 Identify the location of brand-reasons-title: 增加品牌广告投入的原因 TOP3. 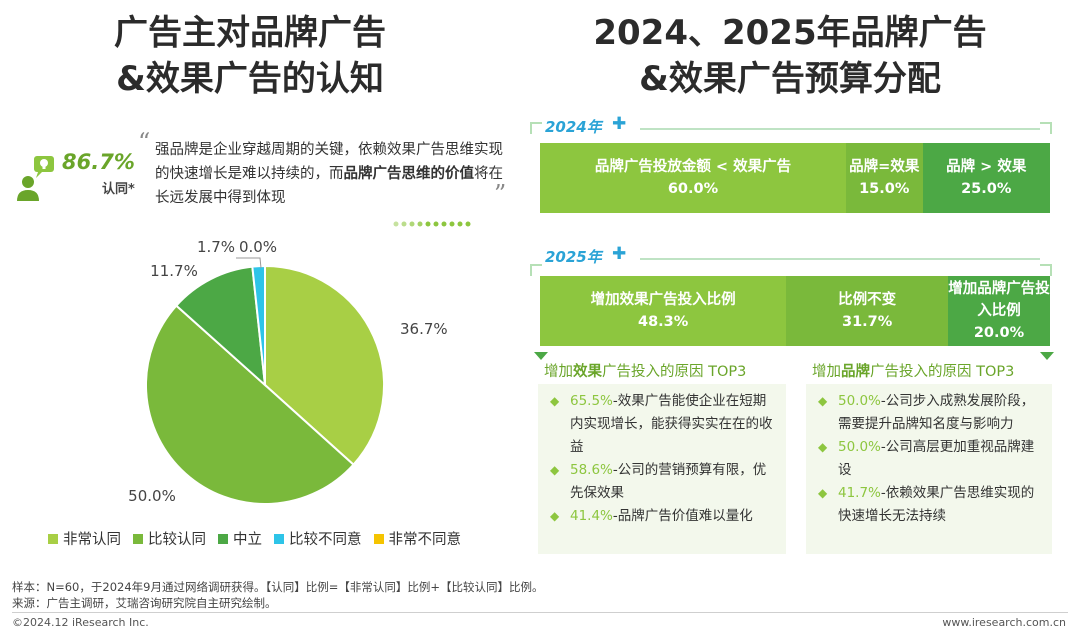
(913, 370).